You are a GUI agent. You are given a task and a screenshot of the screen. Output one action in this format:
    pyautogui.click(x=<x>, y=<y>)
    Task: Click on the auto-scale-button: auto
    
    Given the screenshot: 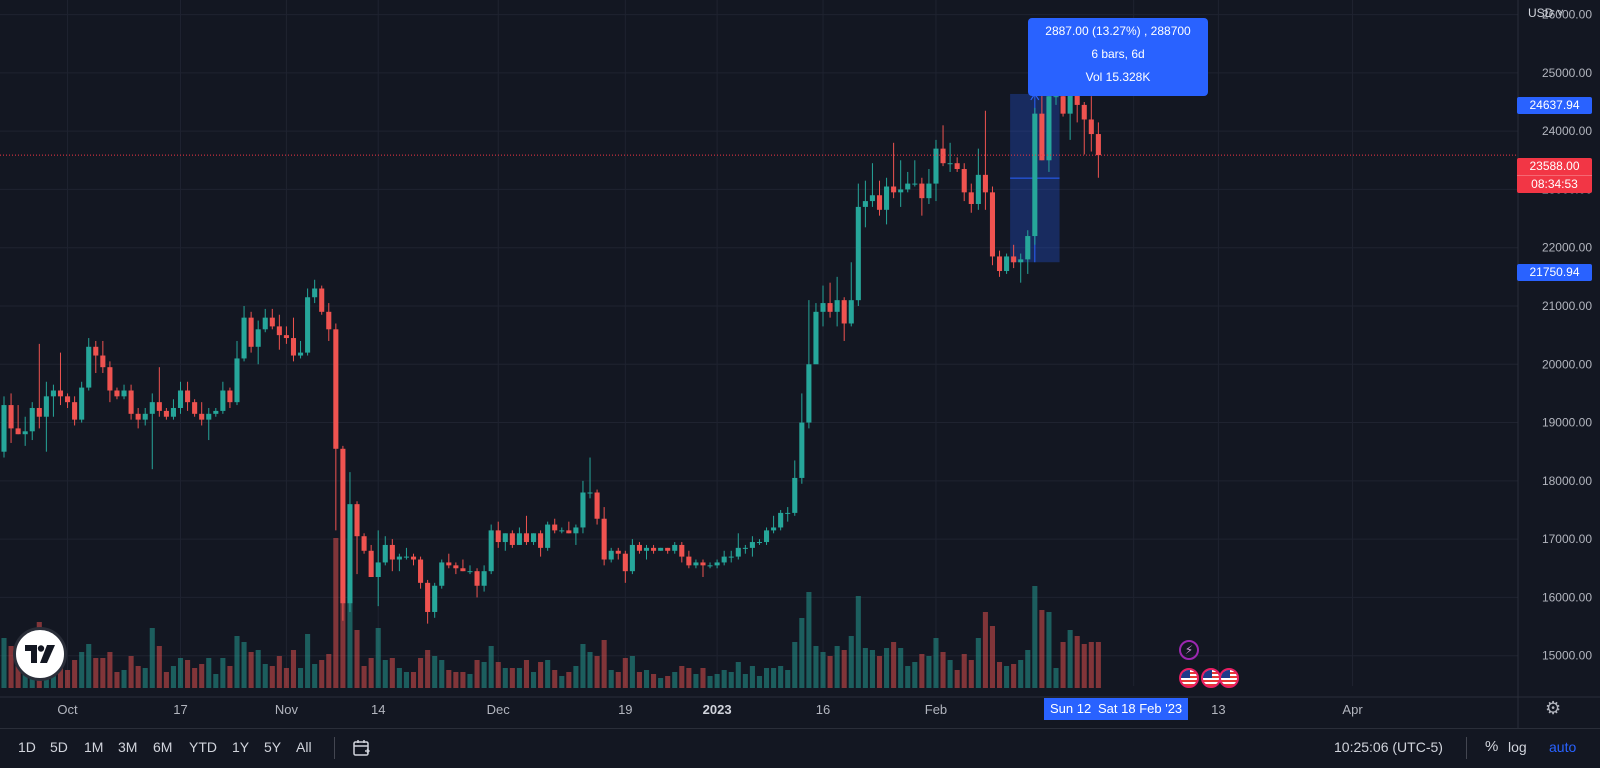 What is the action you would take?
    pyautogui.click(x=1563, y=747)
    